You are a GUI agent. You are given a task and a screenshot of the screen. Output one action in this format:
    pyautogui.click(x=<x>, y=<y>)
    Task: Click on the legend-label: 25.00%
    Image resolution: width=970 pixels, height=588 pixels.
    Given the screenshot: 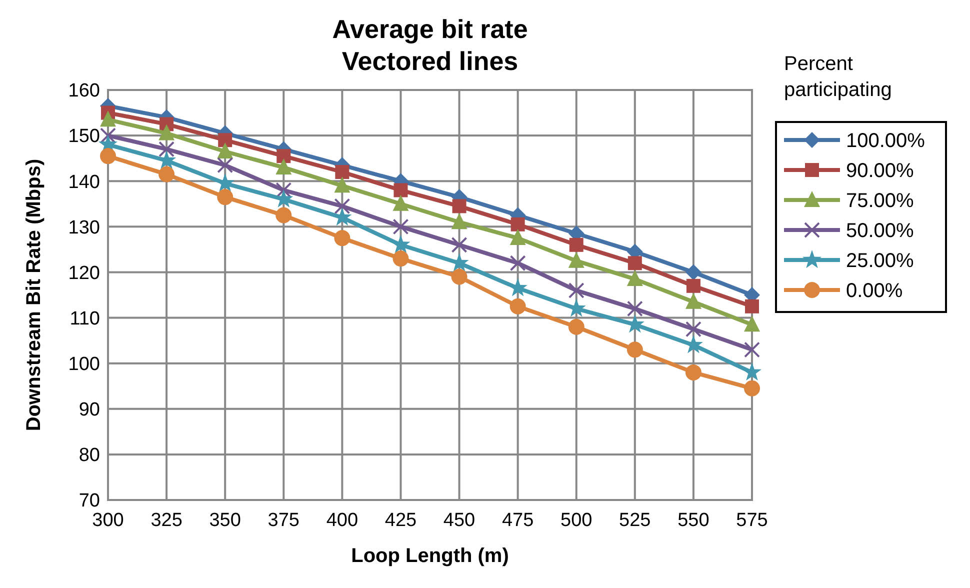 What is the action you would take?
    pyautogui.click(x=880, y=261)
    